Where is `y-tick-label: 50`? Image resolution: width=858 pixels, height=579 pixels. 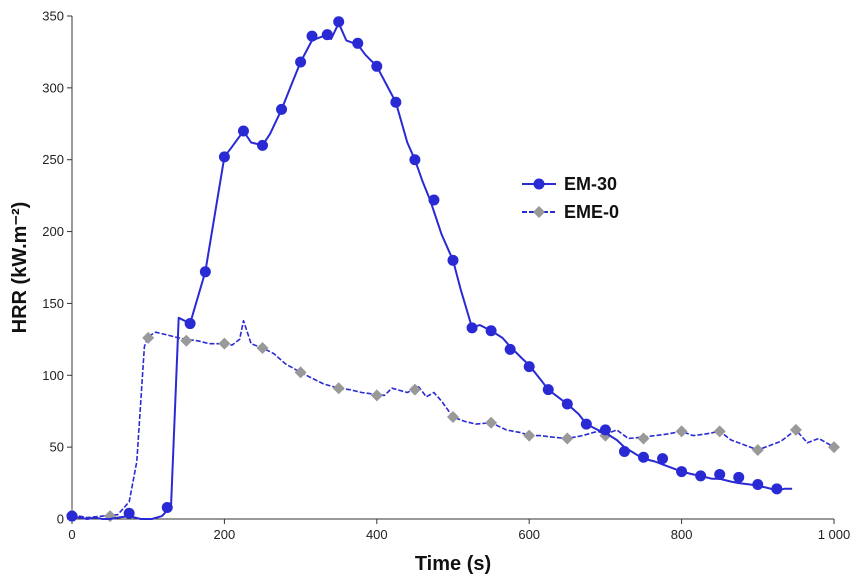
y-tick-label: 50 is located at coordinates (57, 447).